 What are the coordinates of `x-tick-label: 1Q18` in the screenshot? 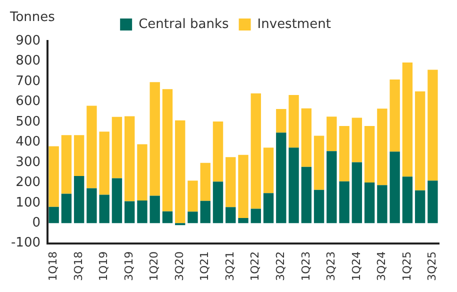 It's located at (53, 266).